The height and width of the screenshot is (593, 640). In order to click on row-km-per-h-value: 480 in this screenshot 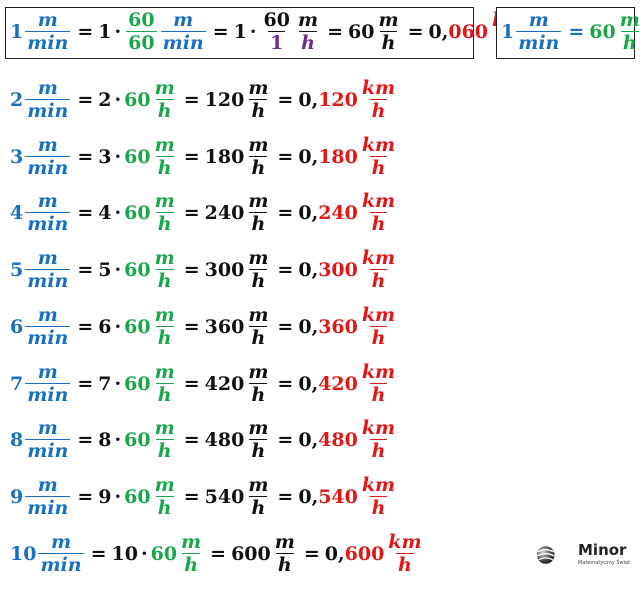, I will do `click(338, 439)`.